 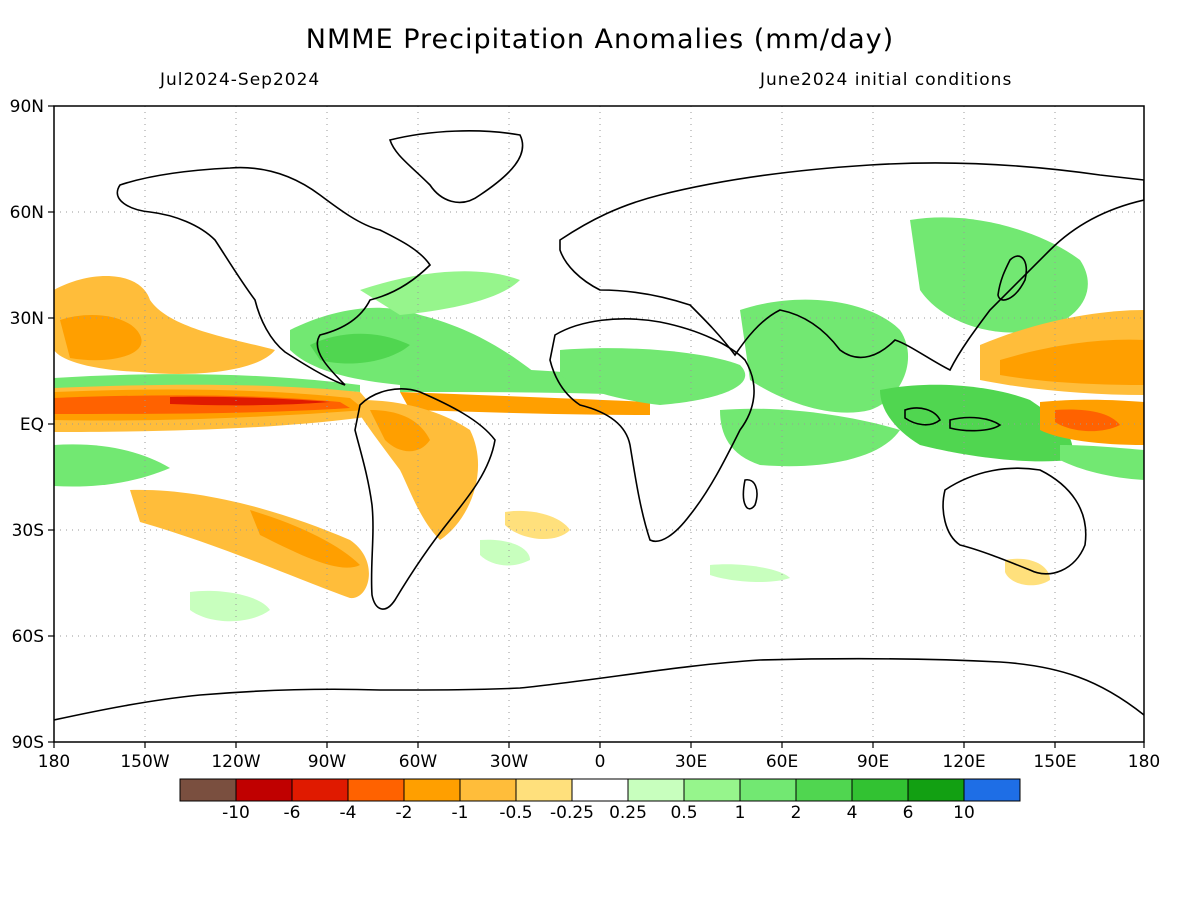 I want to click on colorbar-label: 10, so click(x=964, y=813).